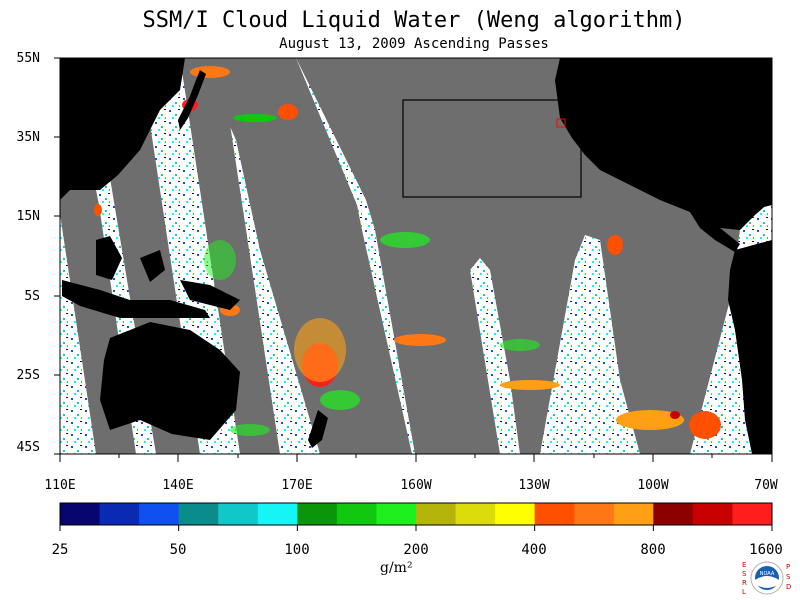 The height and width of the screenshot is (600, 800). I want to click on map-subtitle: August 13, 2009 Ascending Passes, so click(414, 44).